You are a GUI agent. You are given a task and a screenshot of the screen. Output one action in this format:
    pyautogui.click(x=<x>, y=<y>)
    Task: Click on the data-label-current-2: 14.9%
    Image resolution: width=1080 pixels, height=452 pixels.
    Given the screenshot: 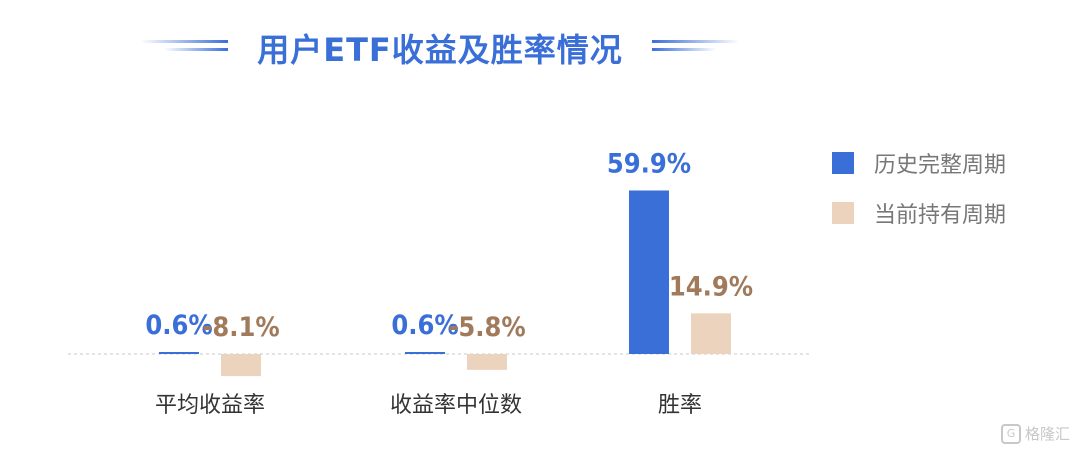 What is the action you would take?
    pyautogui.click(x=711, y=286)
    